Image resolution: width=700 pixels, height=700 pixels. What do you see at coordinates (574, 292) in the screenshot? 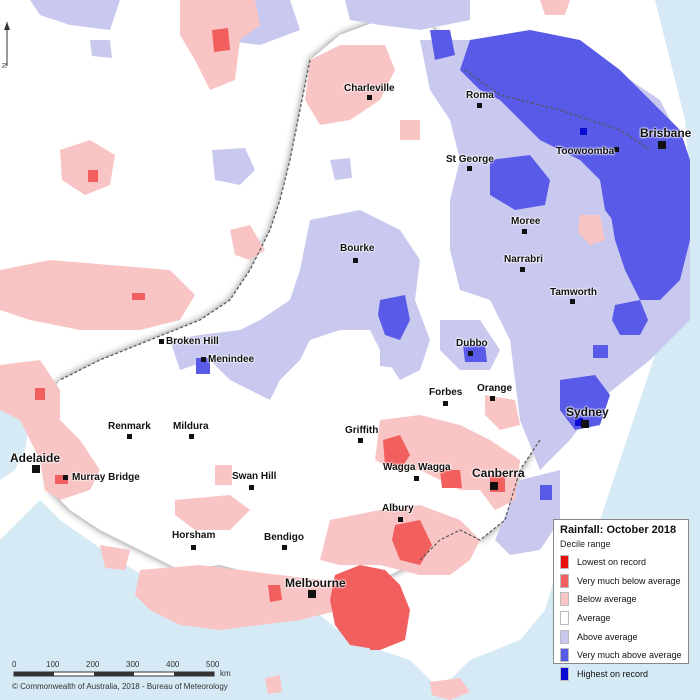
I see `label-tamworth: Tamworth` at bounding box center [574, 292].